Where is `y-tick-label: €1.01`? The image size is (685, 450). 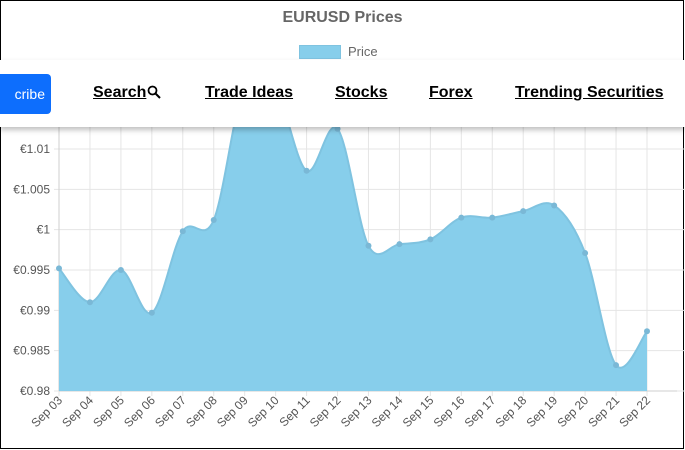
y-tick-label: €1.01 is located at coordinates (35, 149).